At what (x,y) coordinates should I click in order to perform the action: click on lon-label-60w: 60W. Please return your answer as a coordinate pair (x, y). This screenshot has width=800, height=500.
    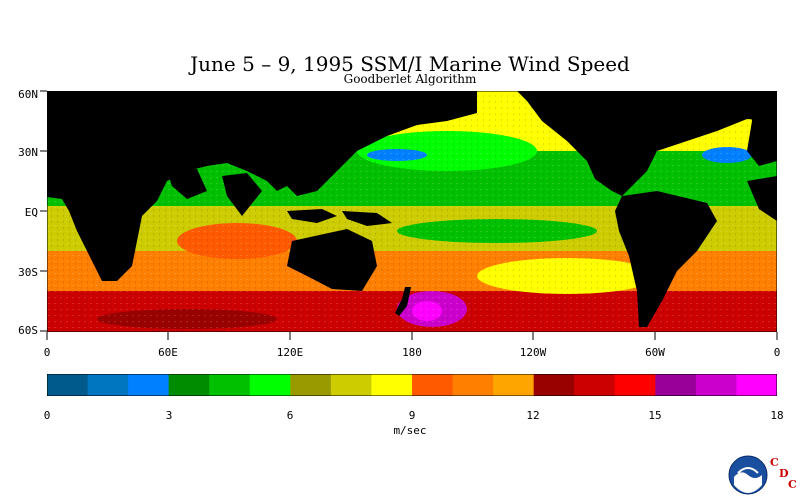
    Looking at the image, I should click on (655, 352).